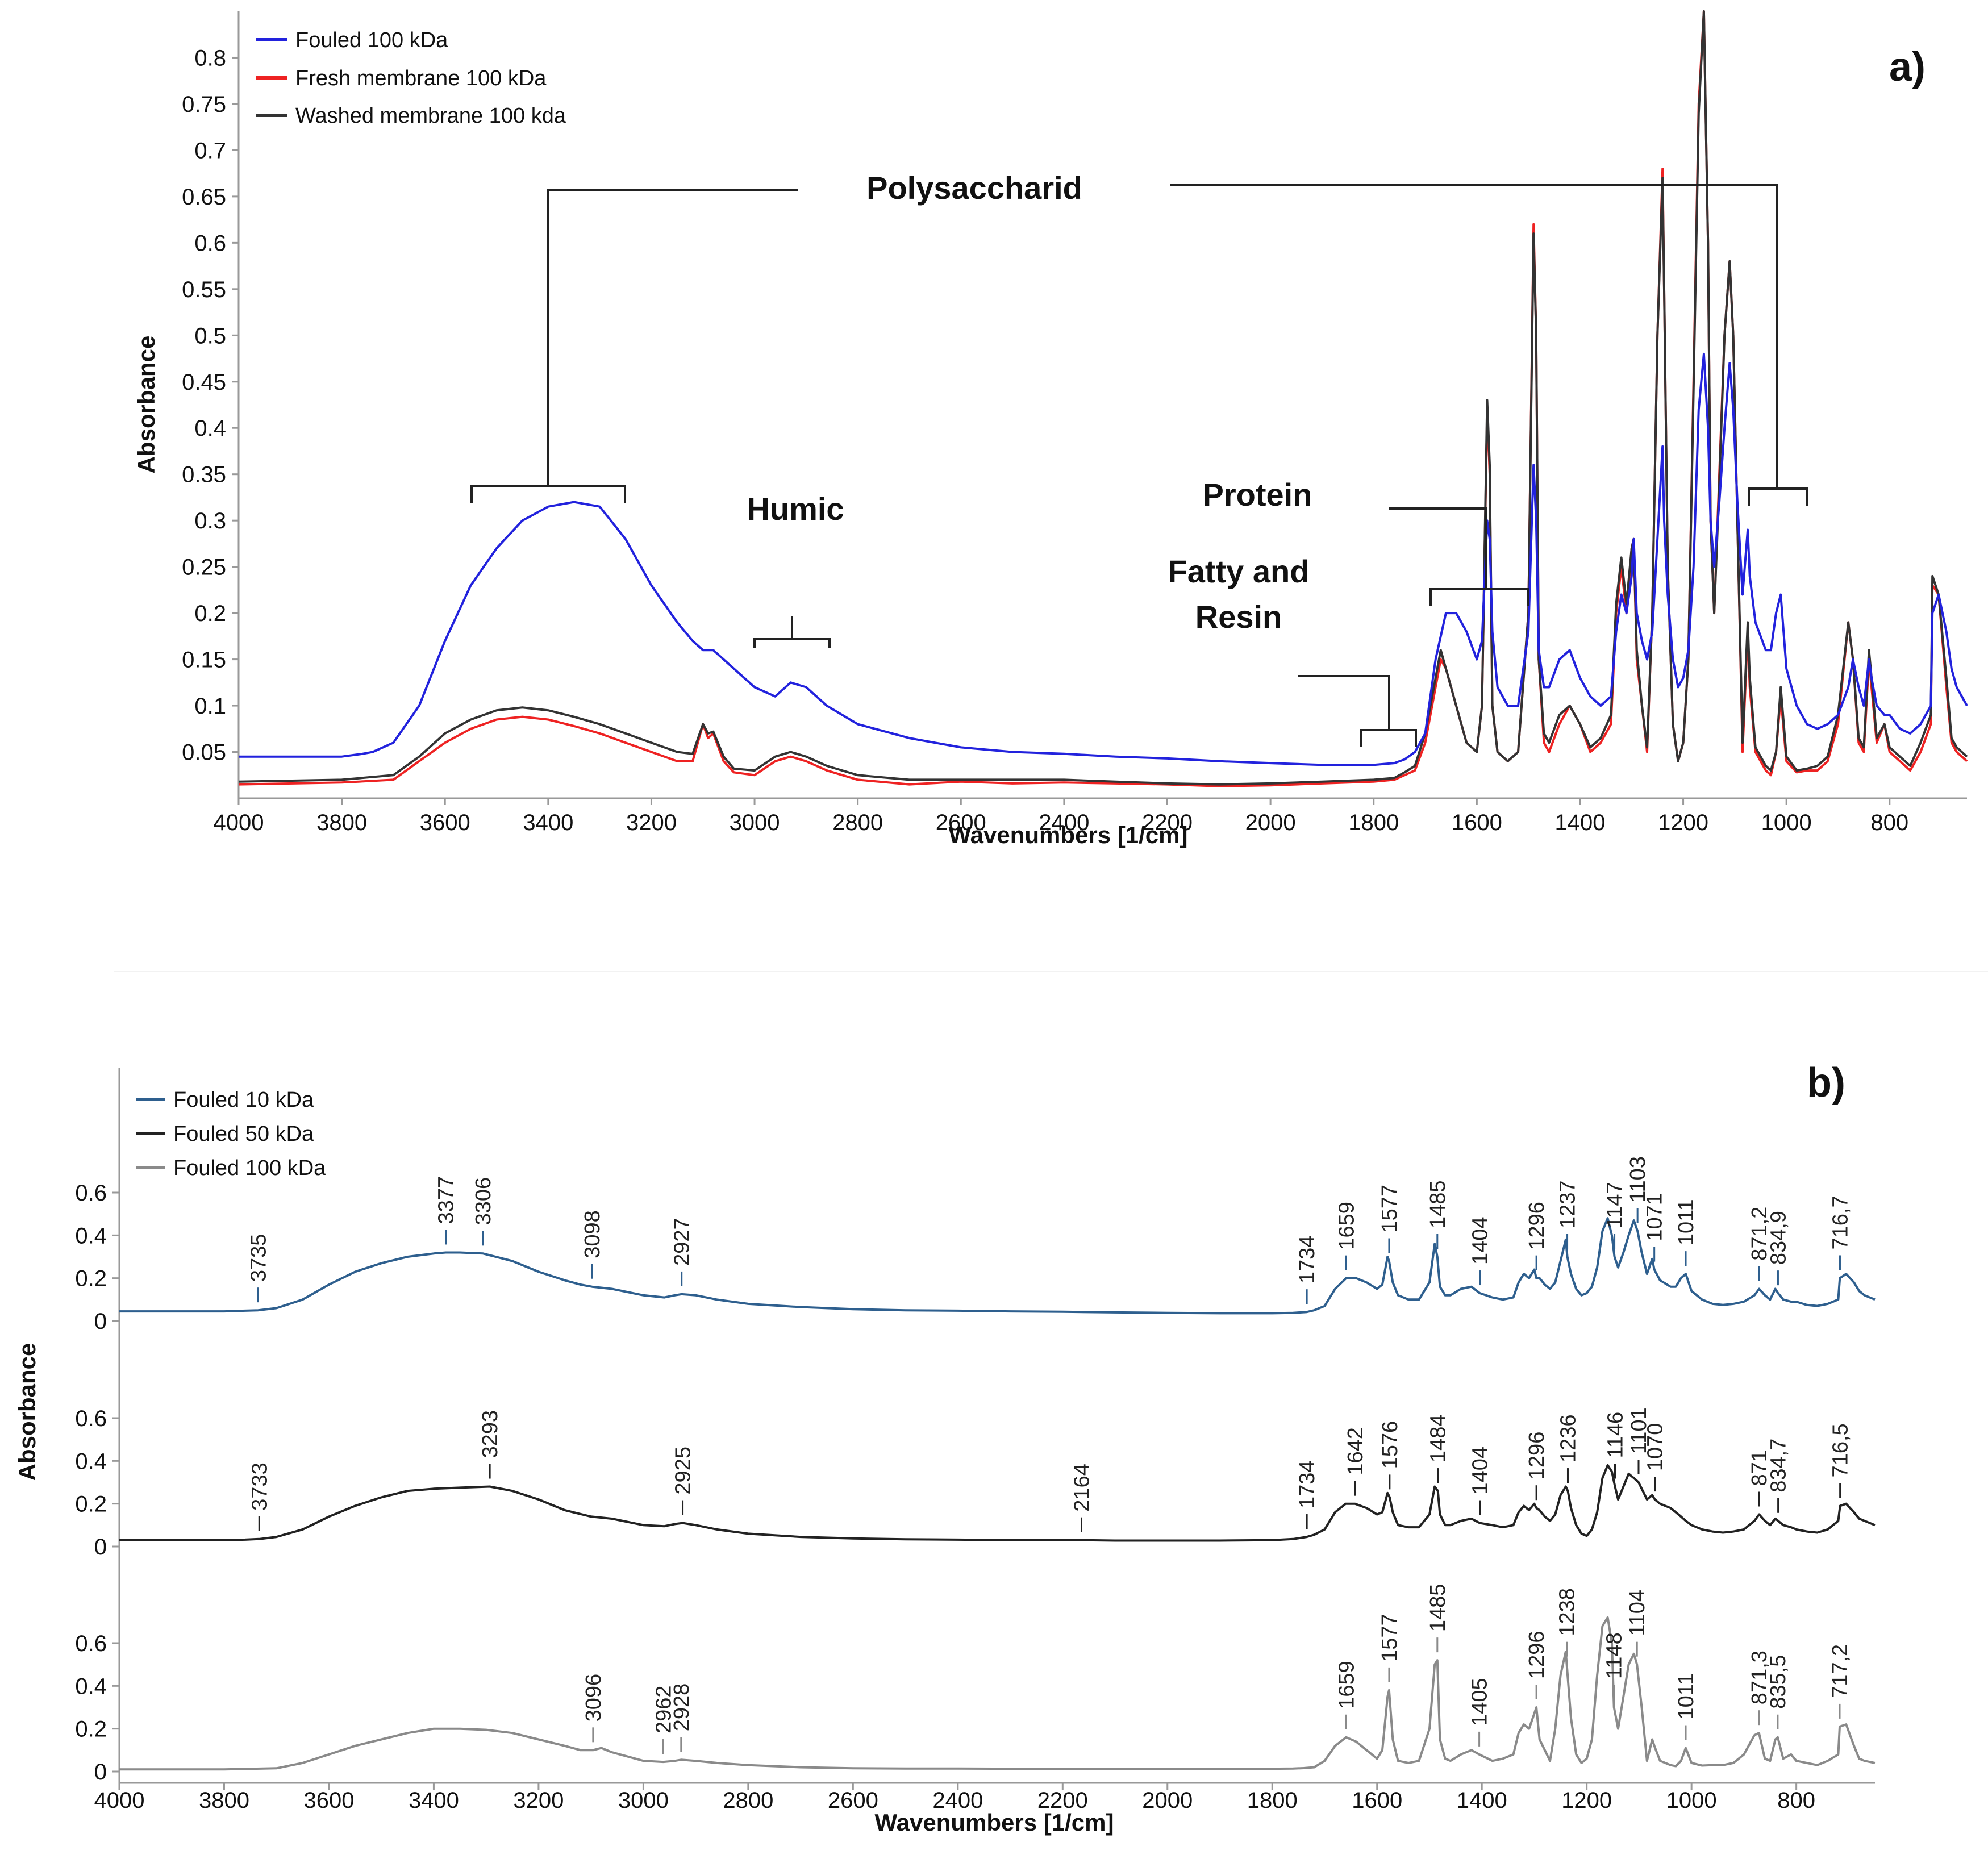  I want to click on peak-label: 1485, so click(1438, 1204).